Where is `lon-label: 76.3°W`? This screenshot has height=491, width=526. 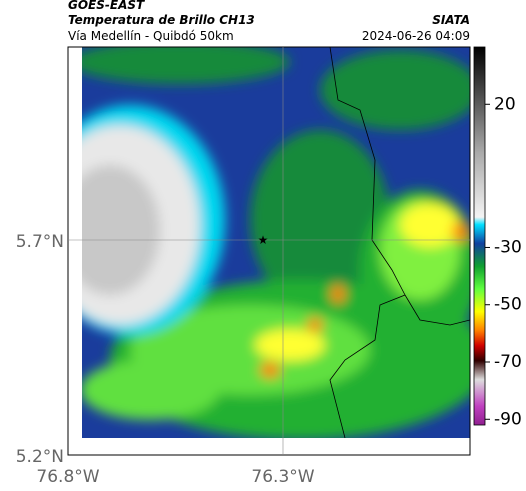
lon-label: 76.3°W is located at coordinates (282, 477).